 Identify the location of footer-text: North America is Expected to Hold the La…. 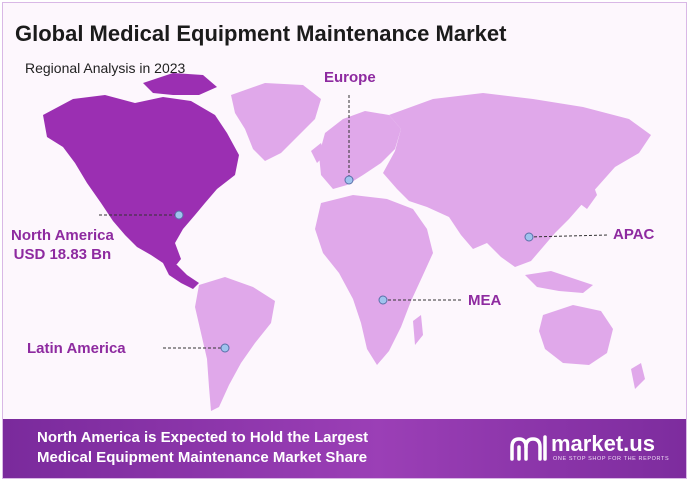
(202, 448).